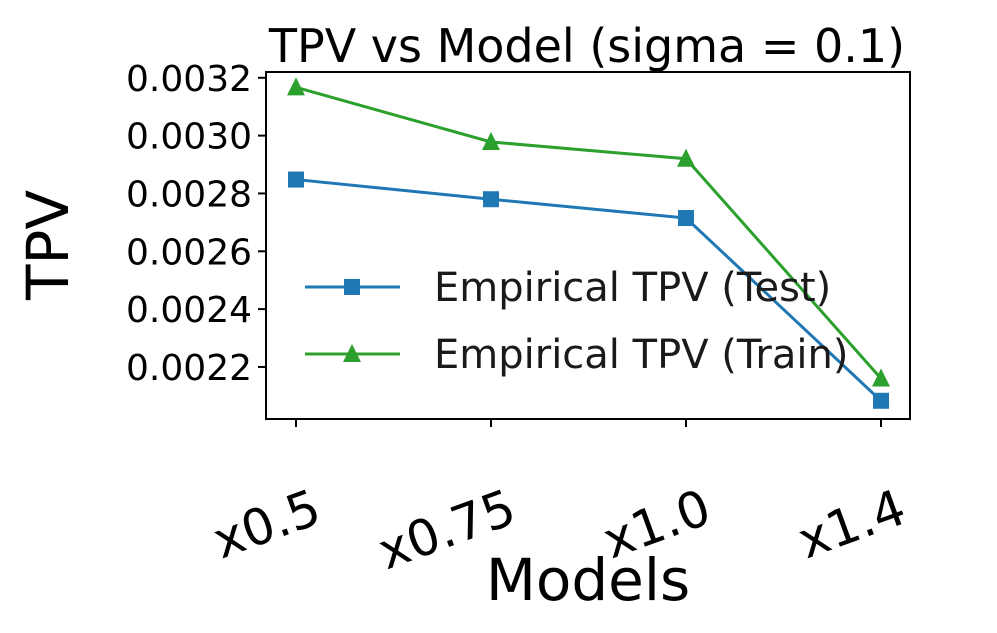  What do you see at coordinates (852, 524) in the screenshot?
I see `x-tick-label: x1.4` at bounding box center [852, 524].